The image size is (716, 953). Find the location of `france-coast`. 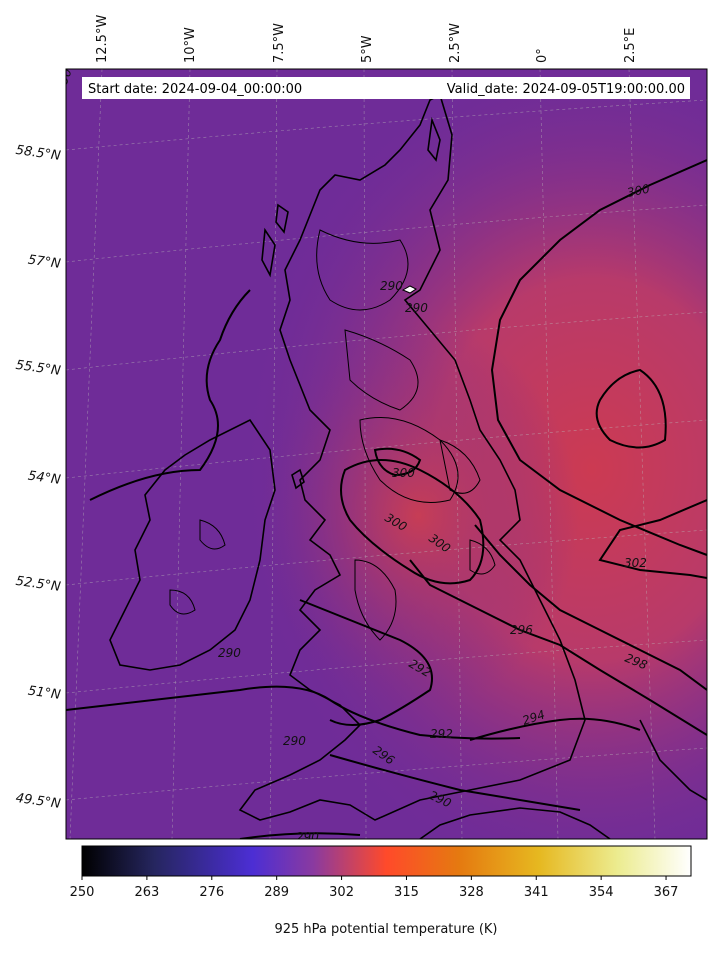

france-coast is located at coordinates (515, 823).